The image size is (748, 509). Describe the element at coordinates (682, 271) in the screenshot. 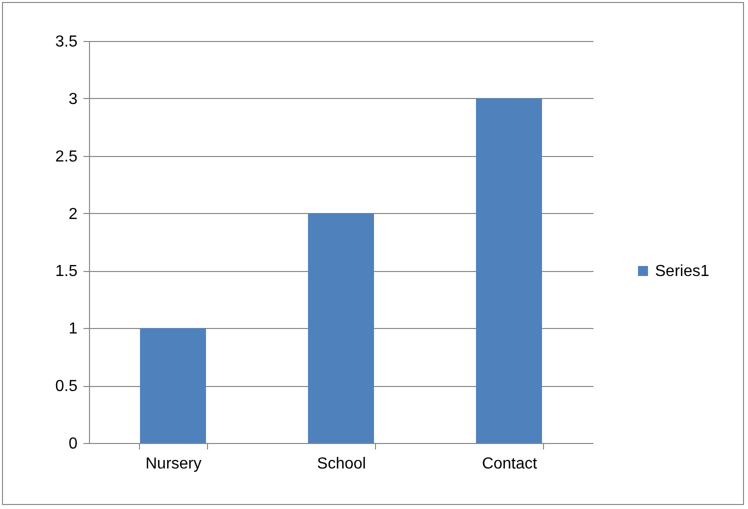

I see `legend-label: Series1` at that location.